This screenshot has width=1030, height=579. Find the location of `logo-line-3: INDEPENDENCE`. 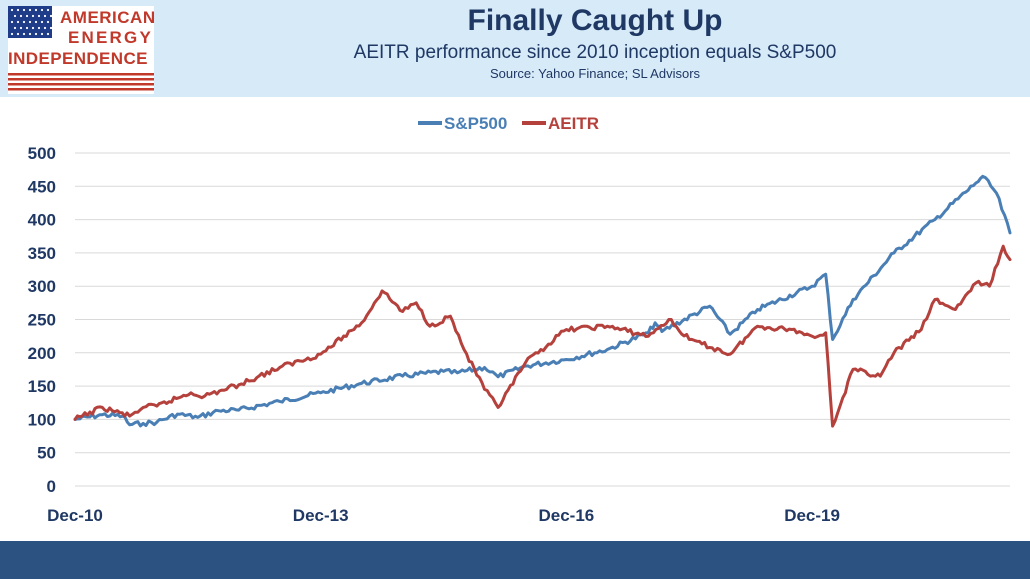

logo-line-3: INDEPENDENCE is located at coordinates (78, 58).